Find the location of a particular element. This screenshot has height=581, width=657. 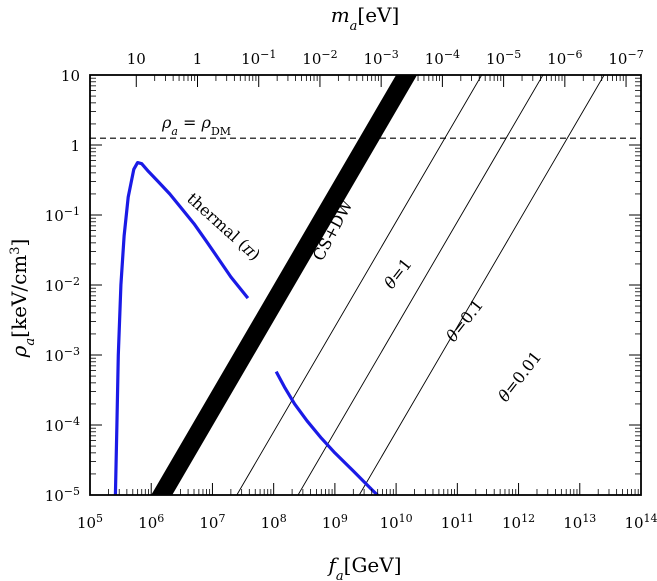

y-tick-label: 10⁻³ is located at coordinates (62, 355).